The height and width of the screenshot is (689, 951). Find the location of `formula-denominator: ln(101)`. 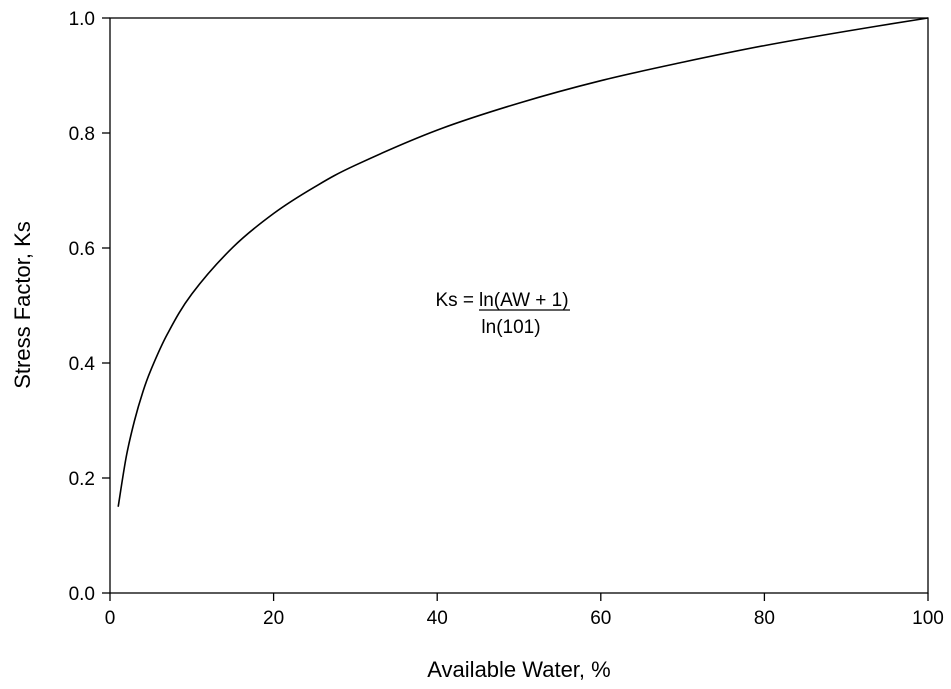

formula-denominator: ln(101) is located at coordinates (510, 327).